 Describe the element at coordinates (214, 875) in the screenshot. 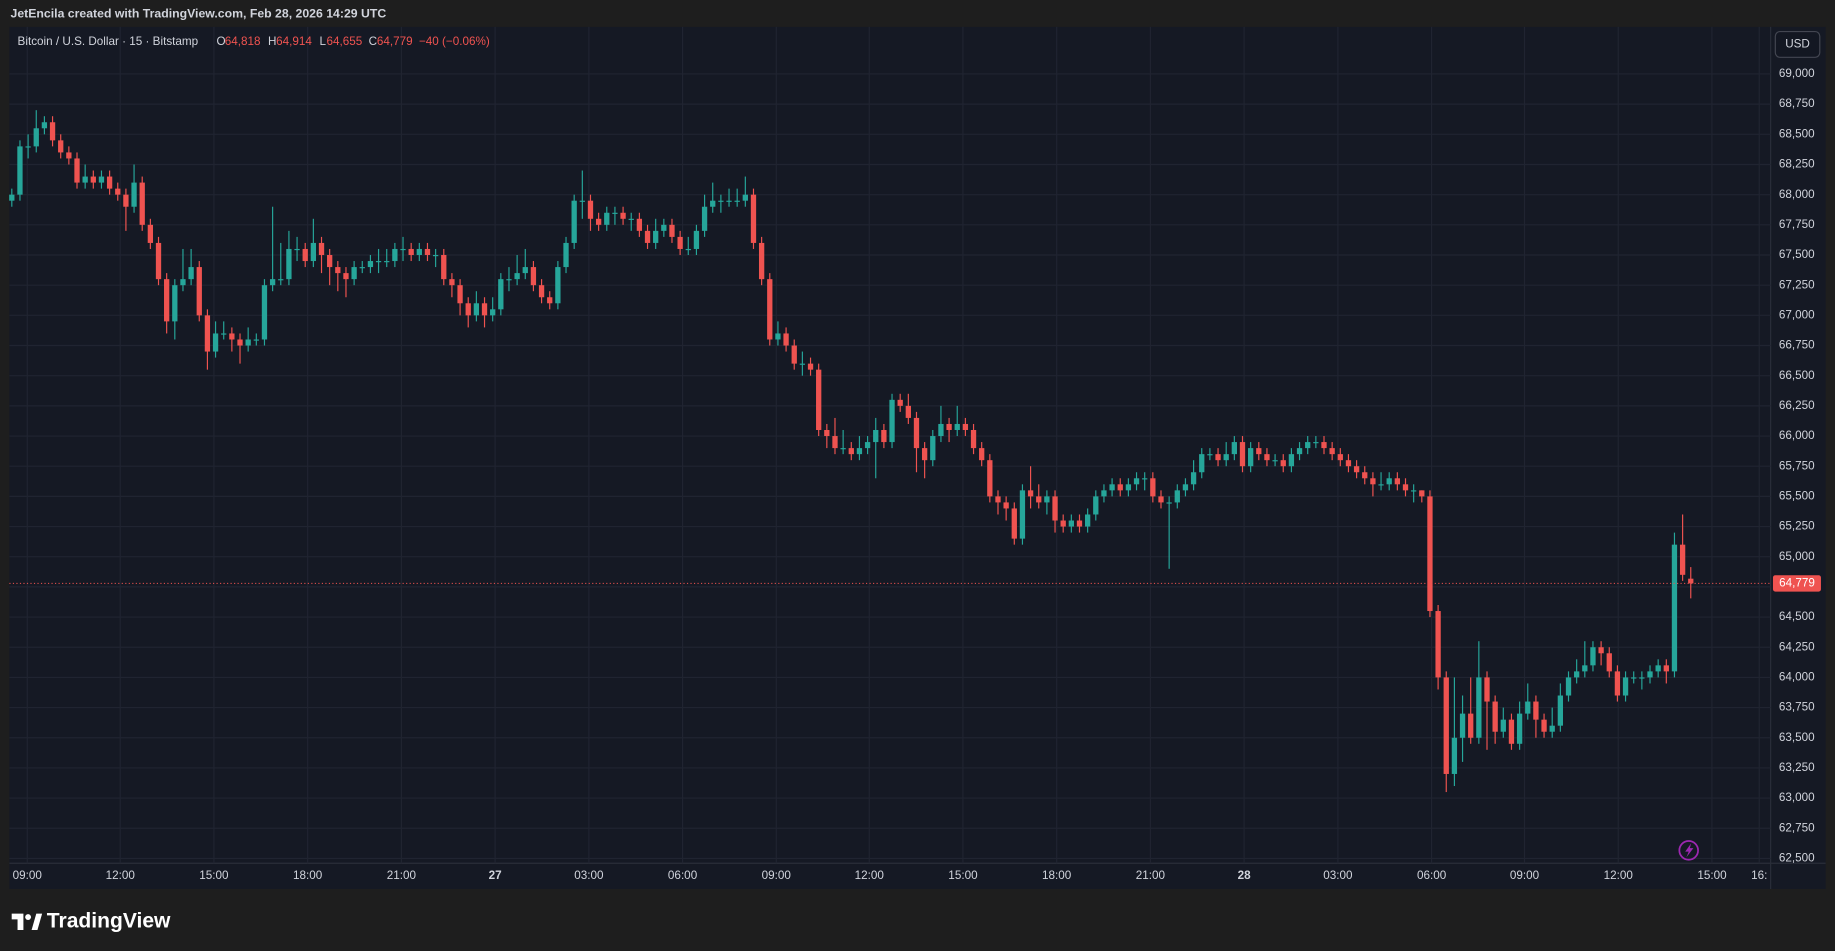

I see `x-tick-label: 15:00` at that location.